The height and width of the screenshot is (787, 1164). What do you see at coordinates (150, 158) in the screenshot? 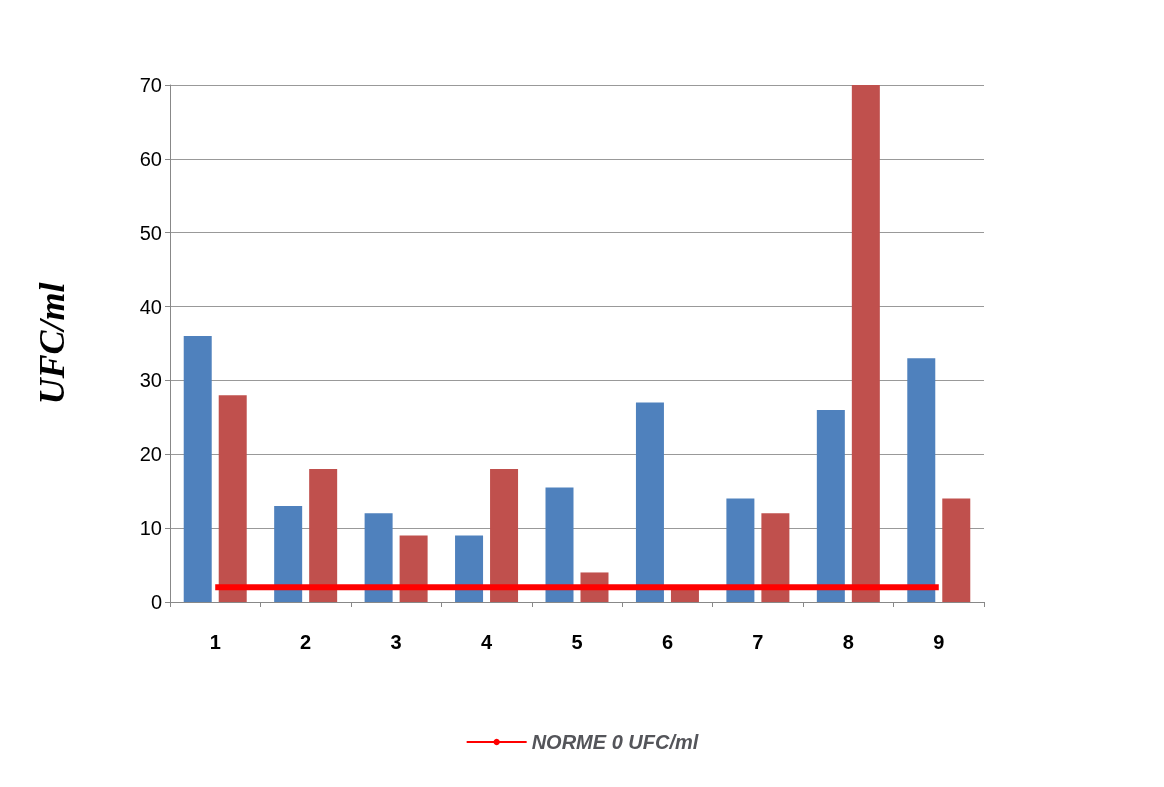
I see `y-tick-label: 60` at bounding box center [150, 158].